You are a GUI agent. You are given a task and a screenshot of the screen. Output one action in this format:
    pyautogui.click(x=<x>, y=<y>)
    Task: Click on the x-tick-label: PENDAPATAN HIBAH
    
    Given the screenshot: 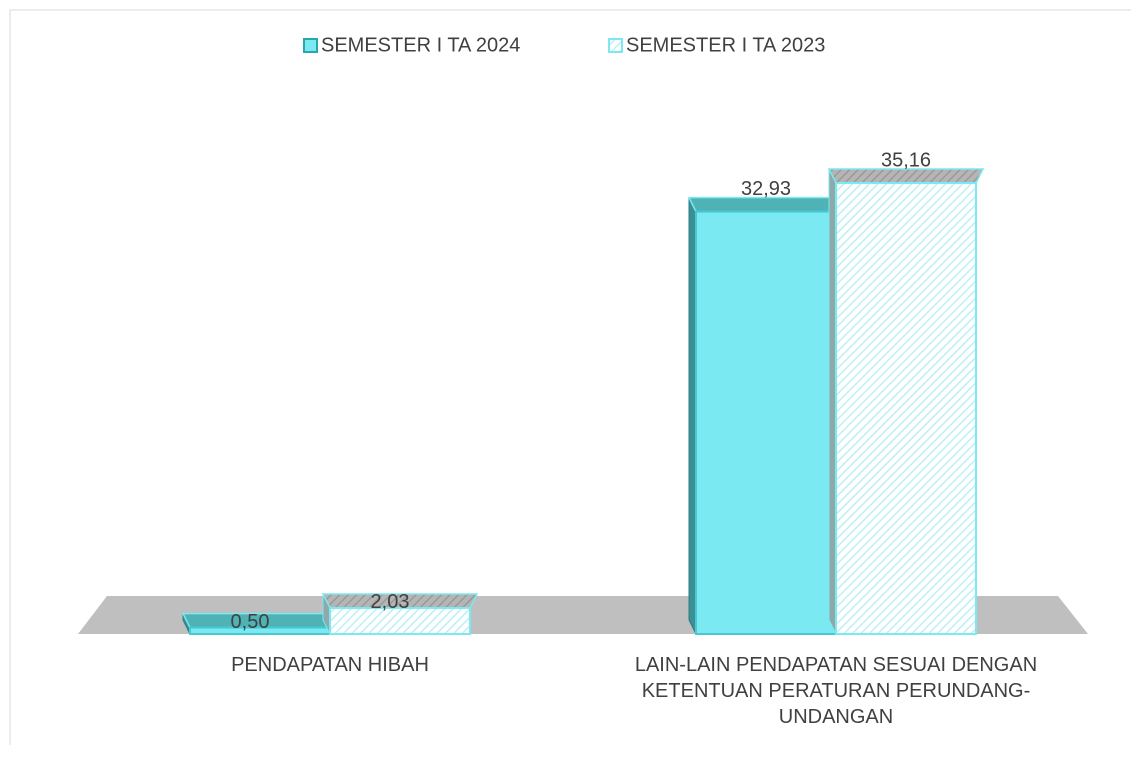 What is the action you would take?
    pyautogui.click(x=330, y=665)
    